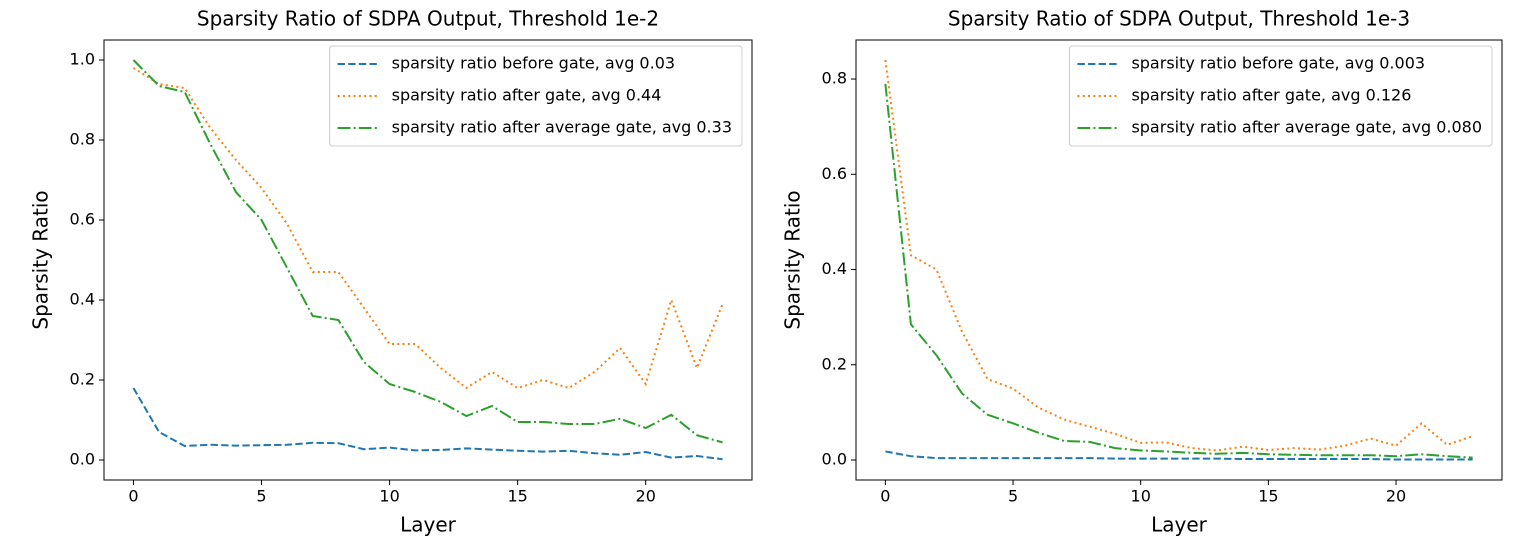  Describe the element at coordinates (527, 95) in the screenshot. I see `legend-label: sparsity ratio after gate, avg 0.44` at that location.